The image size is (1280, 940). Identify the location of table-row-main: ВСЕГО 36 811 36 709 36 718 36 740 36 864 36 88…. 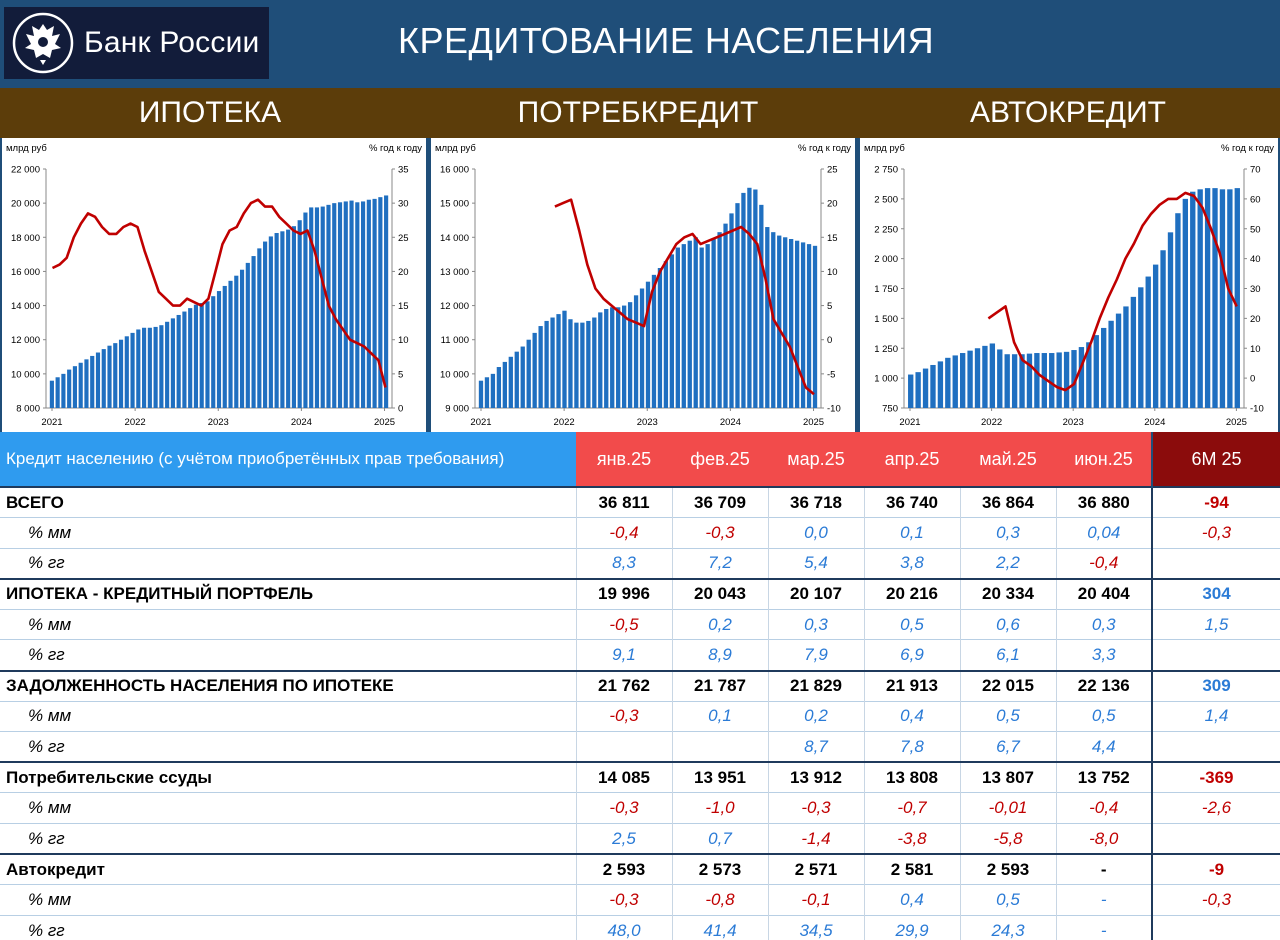
(640, 502).